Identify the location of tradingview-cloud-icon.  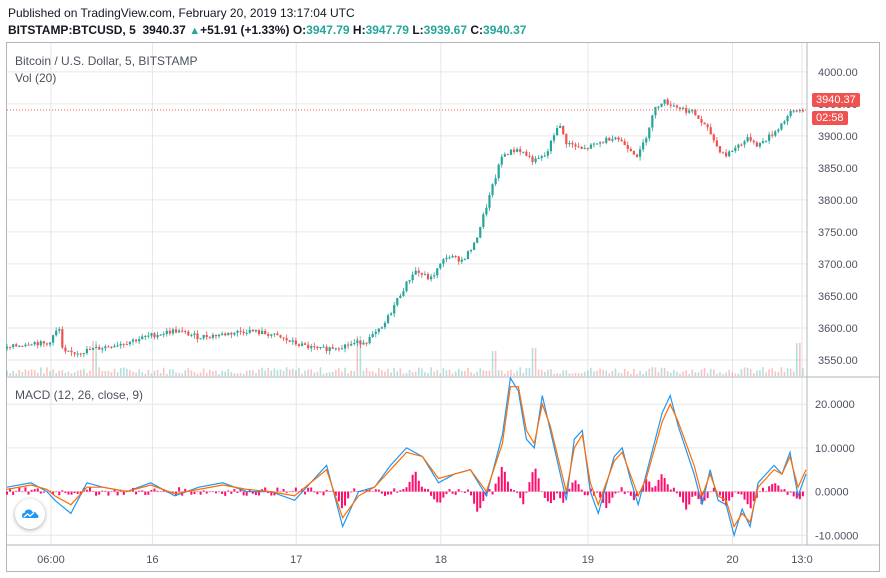
(30, 513).